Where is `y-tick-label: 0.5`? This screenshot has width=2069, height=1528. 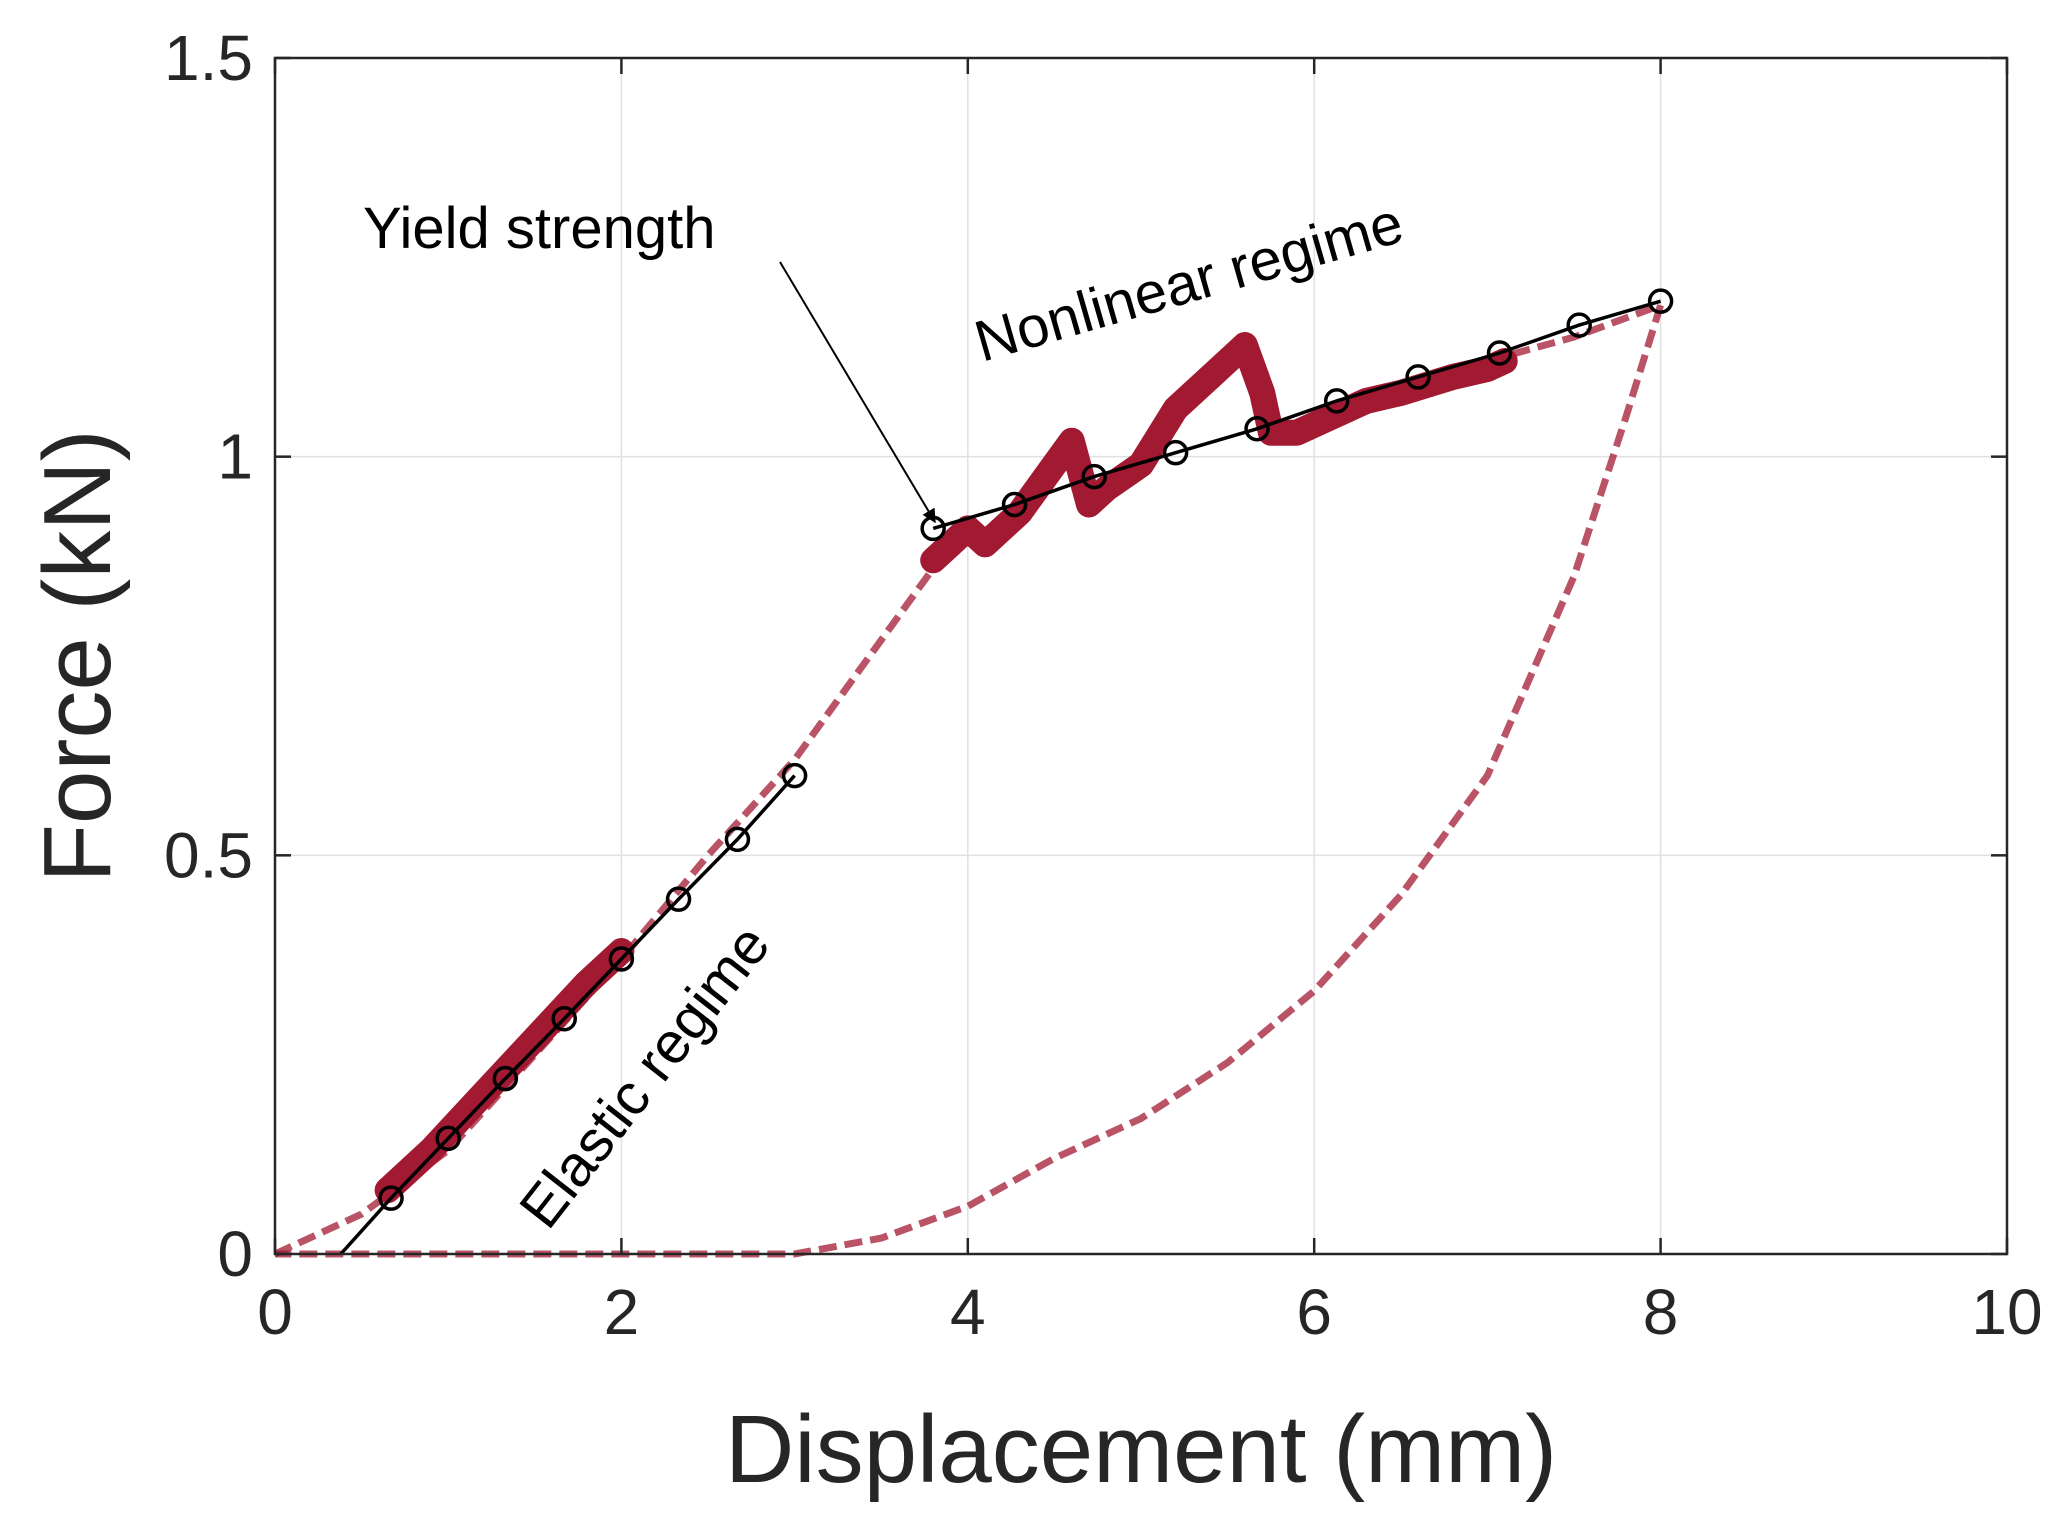
y-tick-label: 0.5 is located at coordinates (208, 855).